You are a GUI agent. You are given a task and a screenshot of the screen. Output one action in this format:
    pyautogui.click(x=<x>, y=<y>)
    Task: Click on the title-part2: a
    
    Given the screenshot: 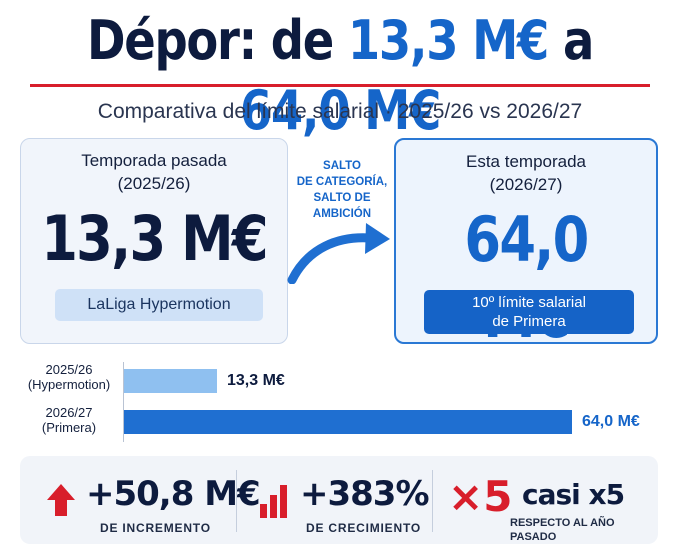 What is the action you would take?
    pyautogui.click(x=571, y=40)
    